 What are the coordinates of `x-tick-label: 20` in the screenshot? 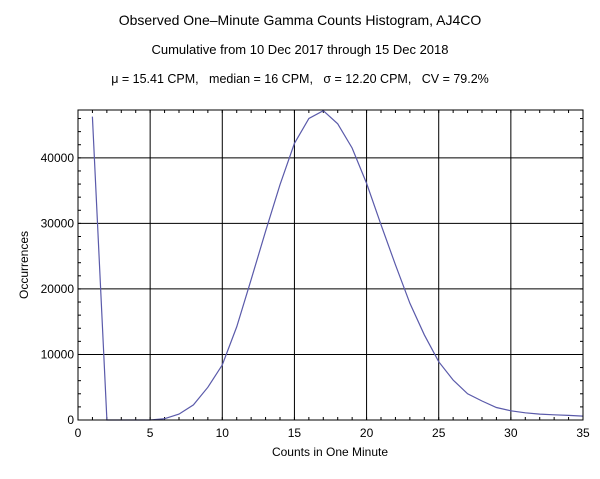 It's located at (367, 433).